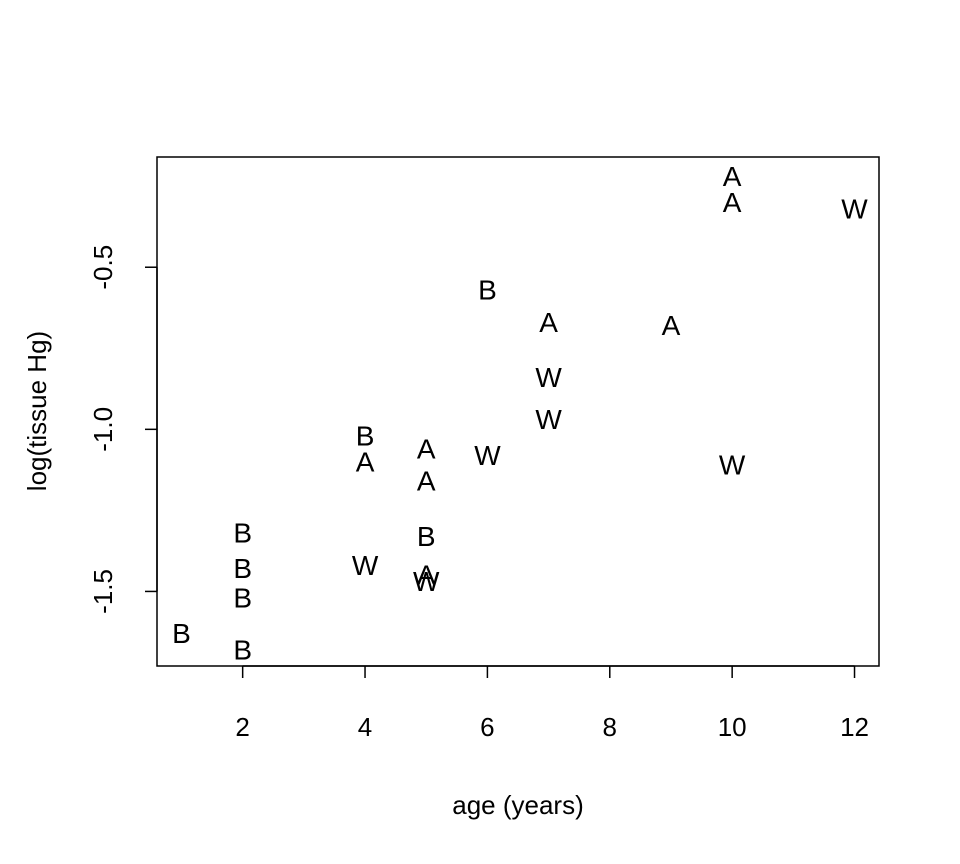  I want to click on y-axis: -1.5 -1.0 -0.5, so click(123, 429).